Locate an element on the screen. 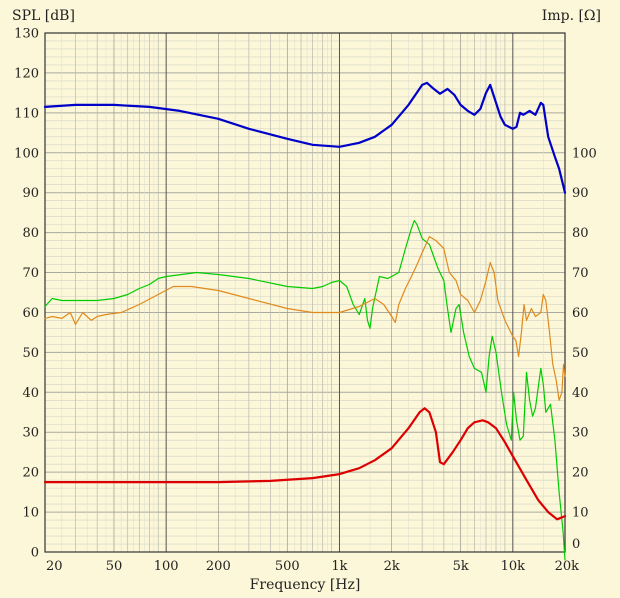  y-tick-label-left: 10 is located at coordinates (30, 513).